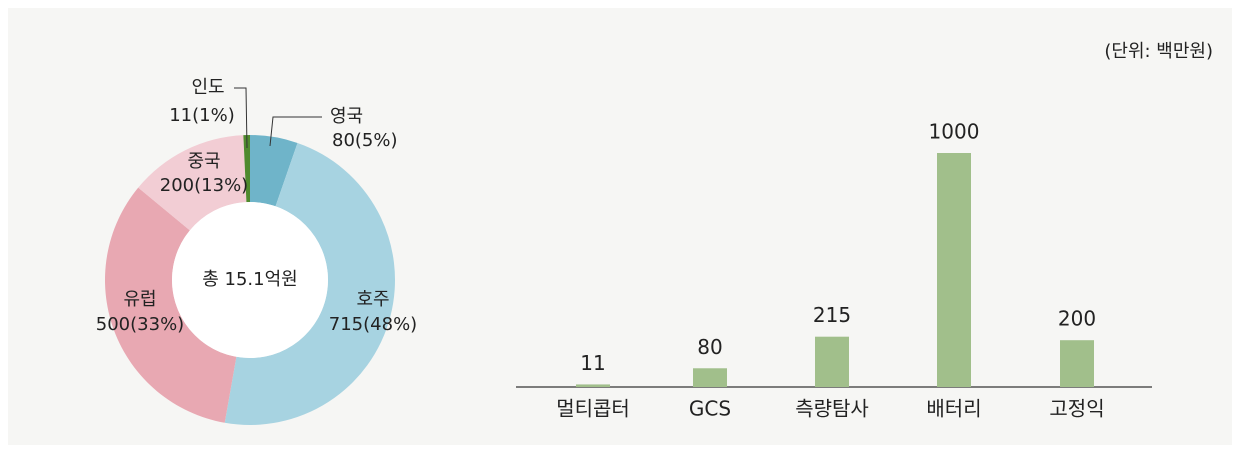 The image size is (1240, 453). I want to click on unit-label: (단위: 백만원), so click(1158, 51).